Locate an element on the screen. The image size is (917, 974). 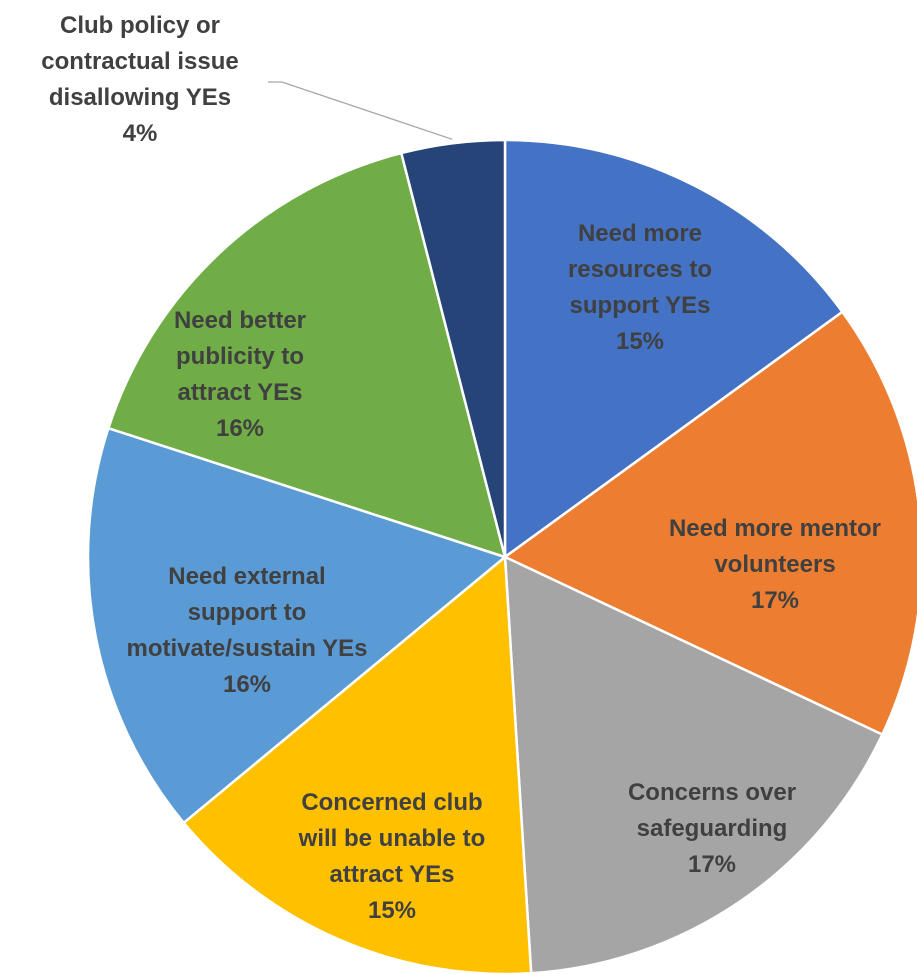
slice-label-line: Need more is located at coordinates (640, 233).